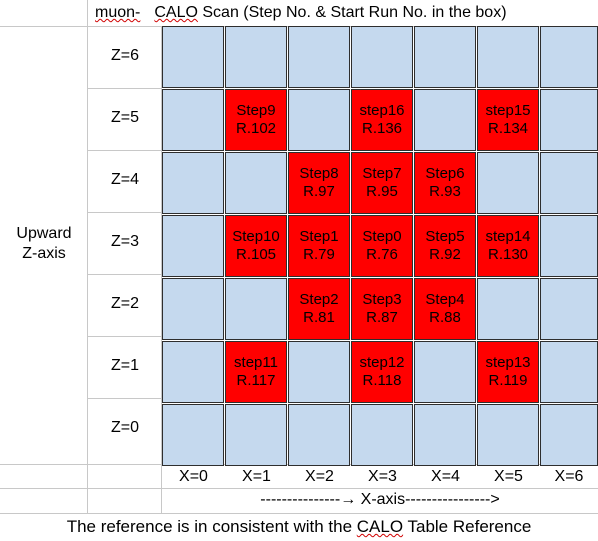  What do you see at coordinates (569, 246) in the screenshot?
I see `empty-cell-z3-x6` at bounding box center [569, 246].